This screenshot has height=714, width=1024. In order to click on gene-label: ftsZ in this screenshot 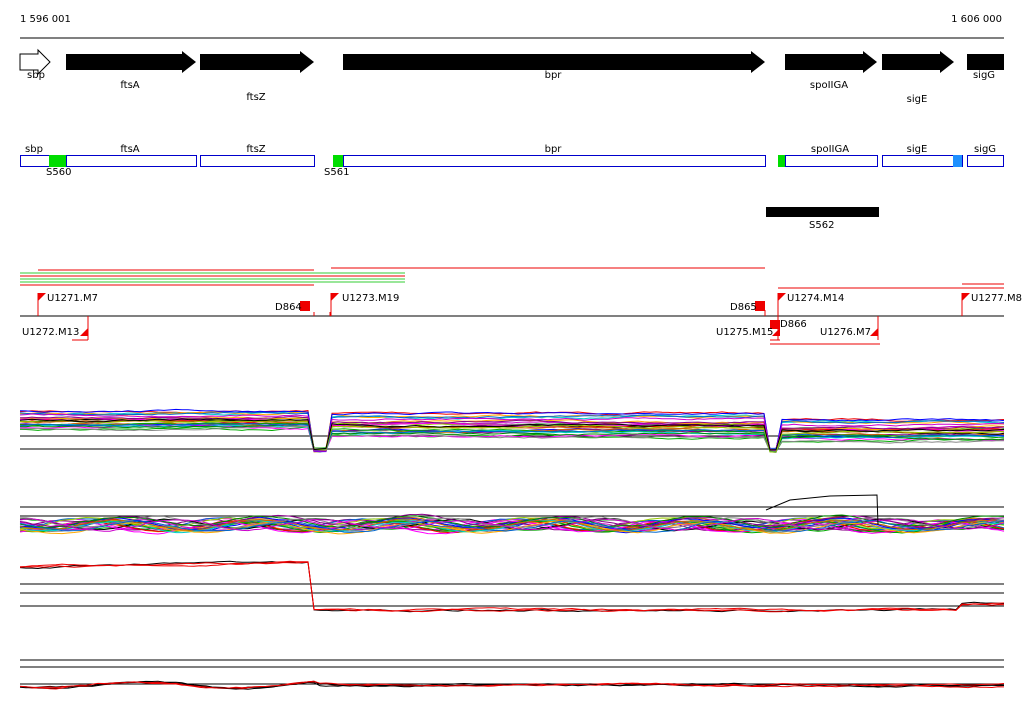, I will do `click(255, 97)`.